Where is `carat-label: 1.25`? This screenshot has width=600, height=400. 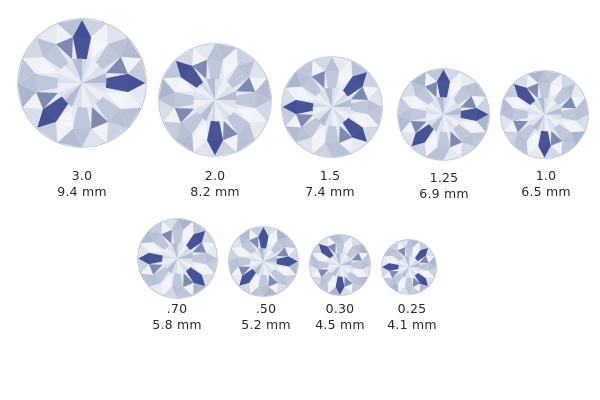 carat-label: 1.25 is located at coordinates (444, 177).